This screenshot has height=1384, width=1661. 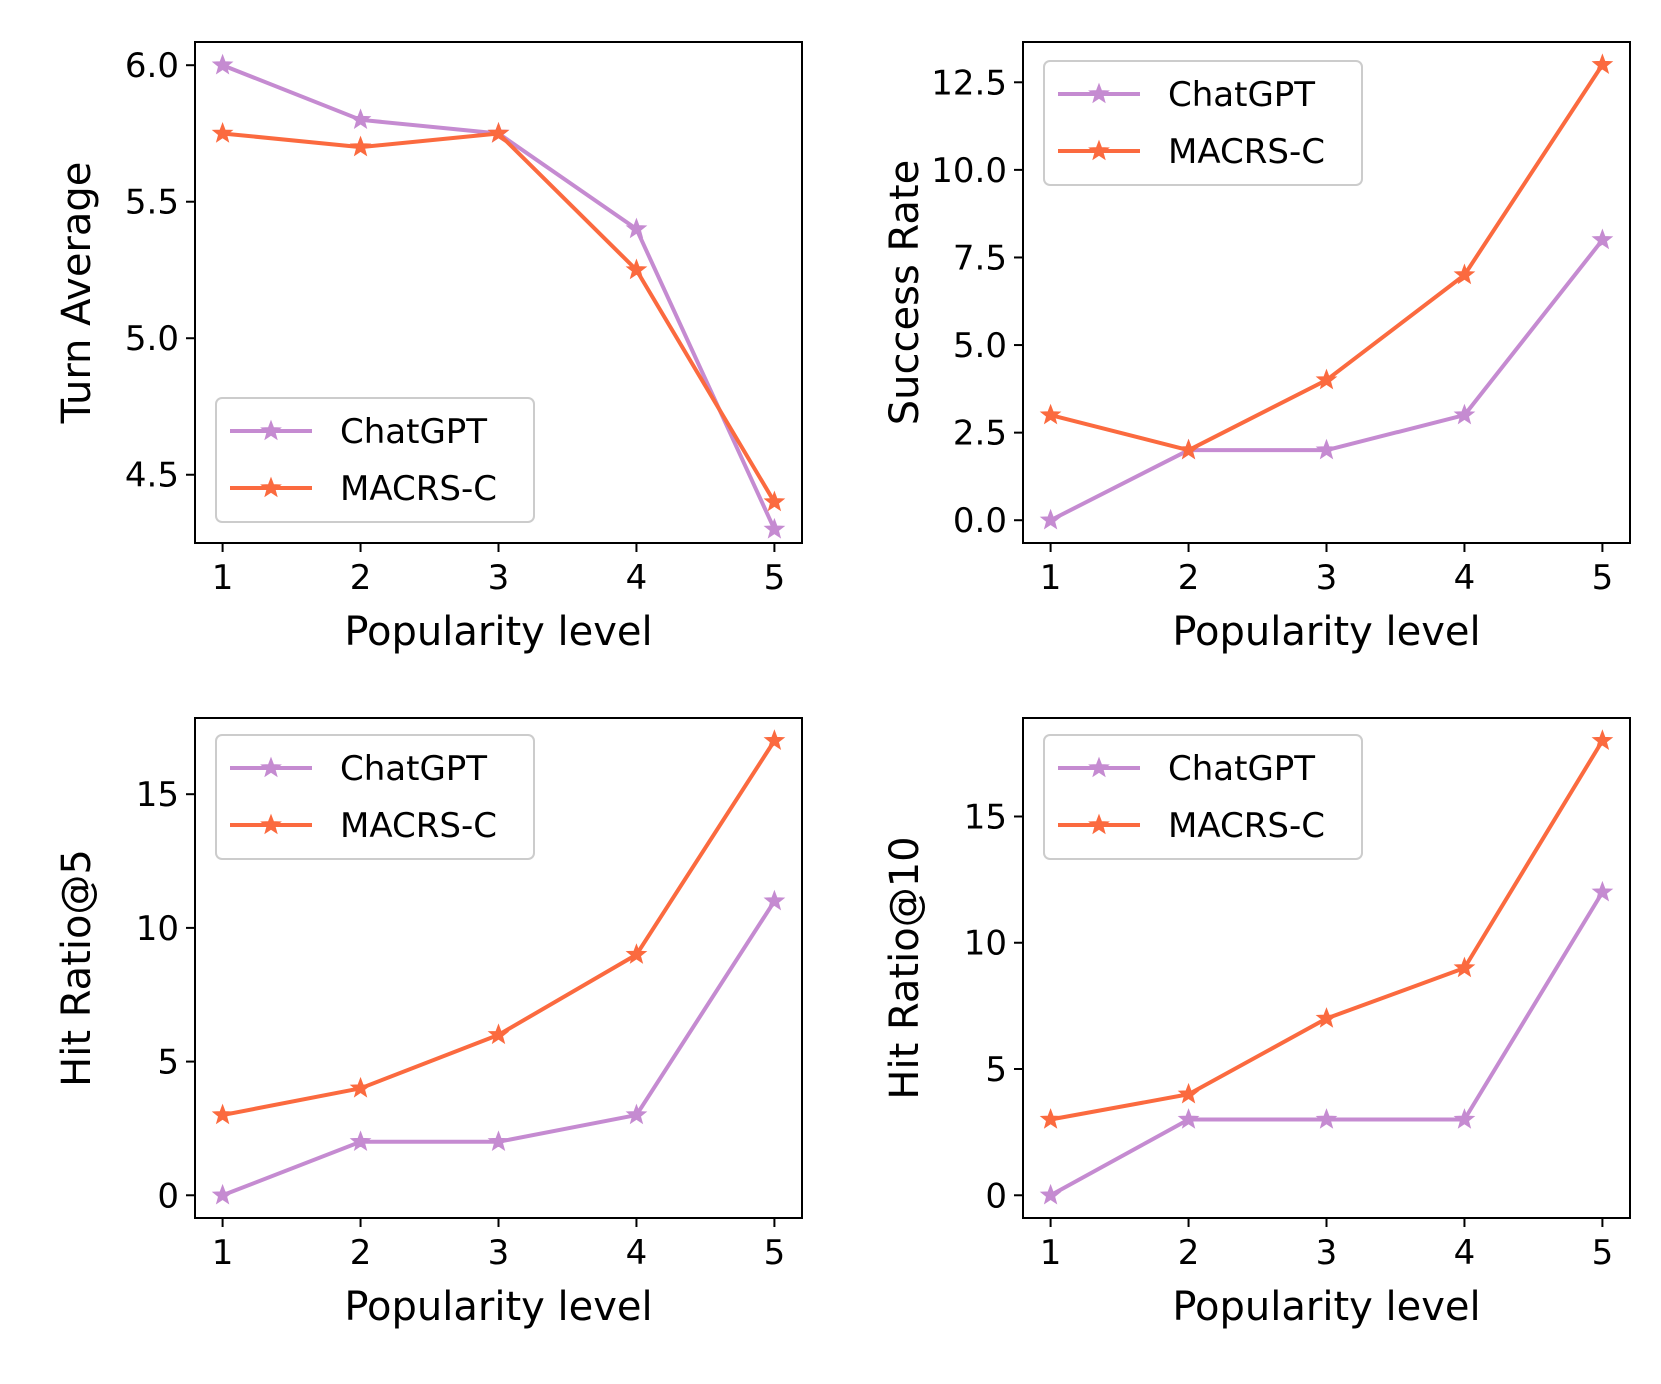 I want to click on y-axis-label: Success Rate, so click(x=905, y=292).